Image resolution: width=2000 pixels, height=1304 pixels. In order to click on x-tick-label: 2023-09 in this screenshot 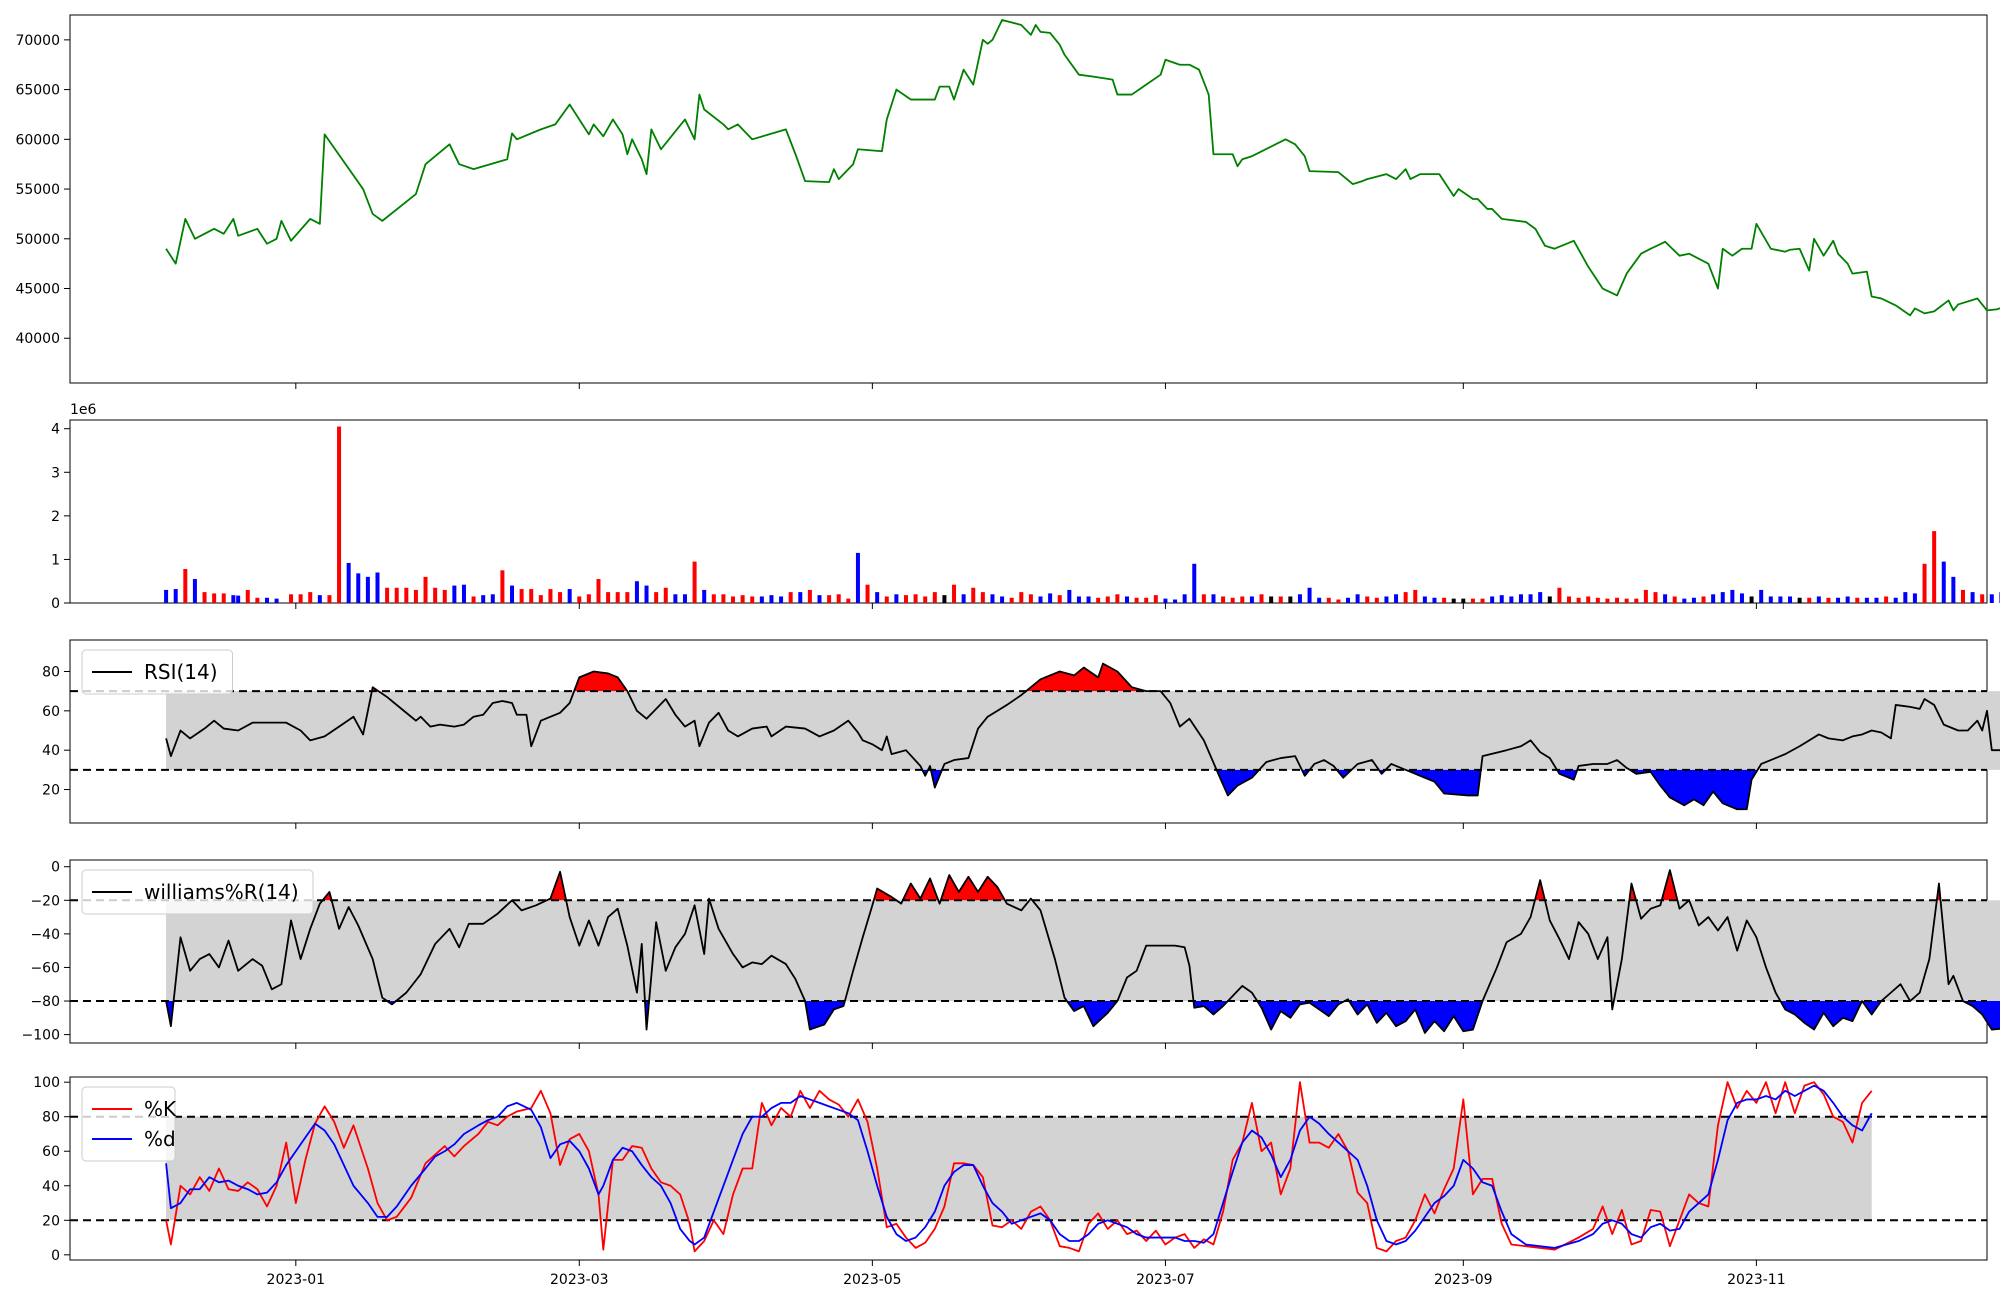, I will do `click(1463, 1280)`.